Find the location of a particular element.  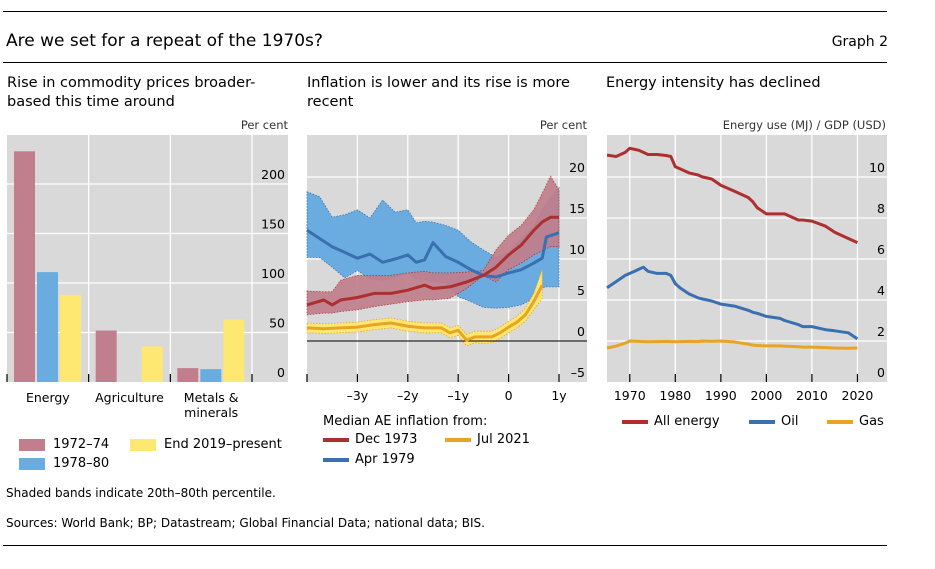

legend-label: Oil is located at coordinates (790, 421).